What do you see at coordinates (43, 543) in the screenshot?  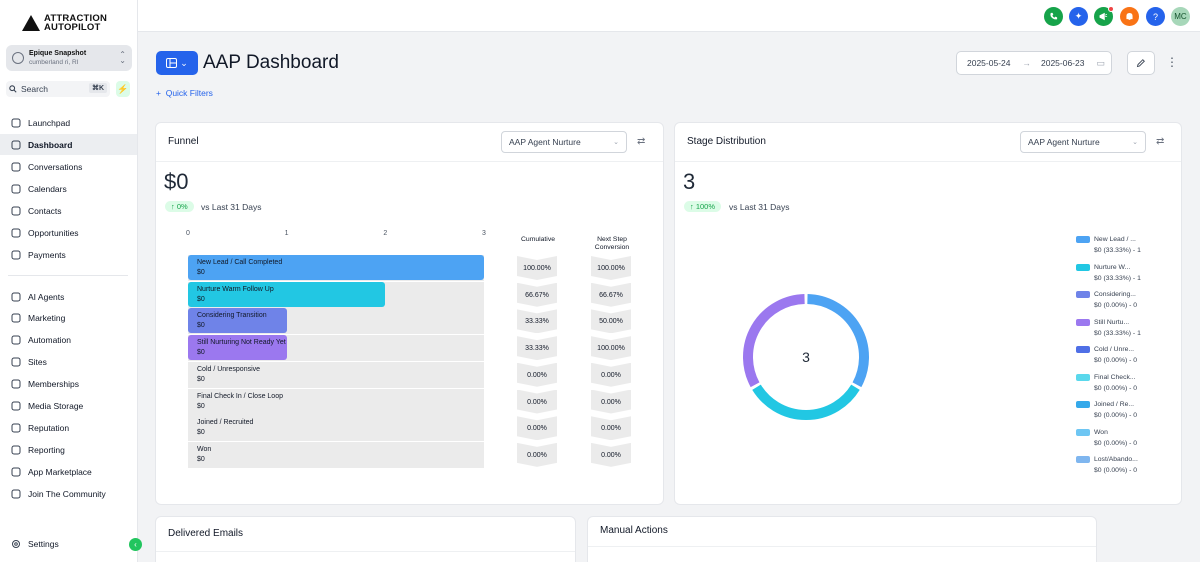 I see `sidebar-item-label: Settings` at bounding box center [43, 543].